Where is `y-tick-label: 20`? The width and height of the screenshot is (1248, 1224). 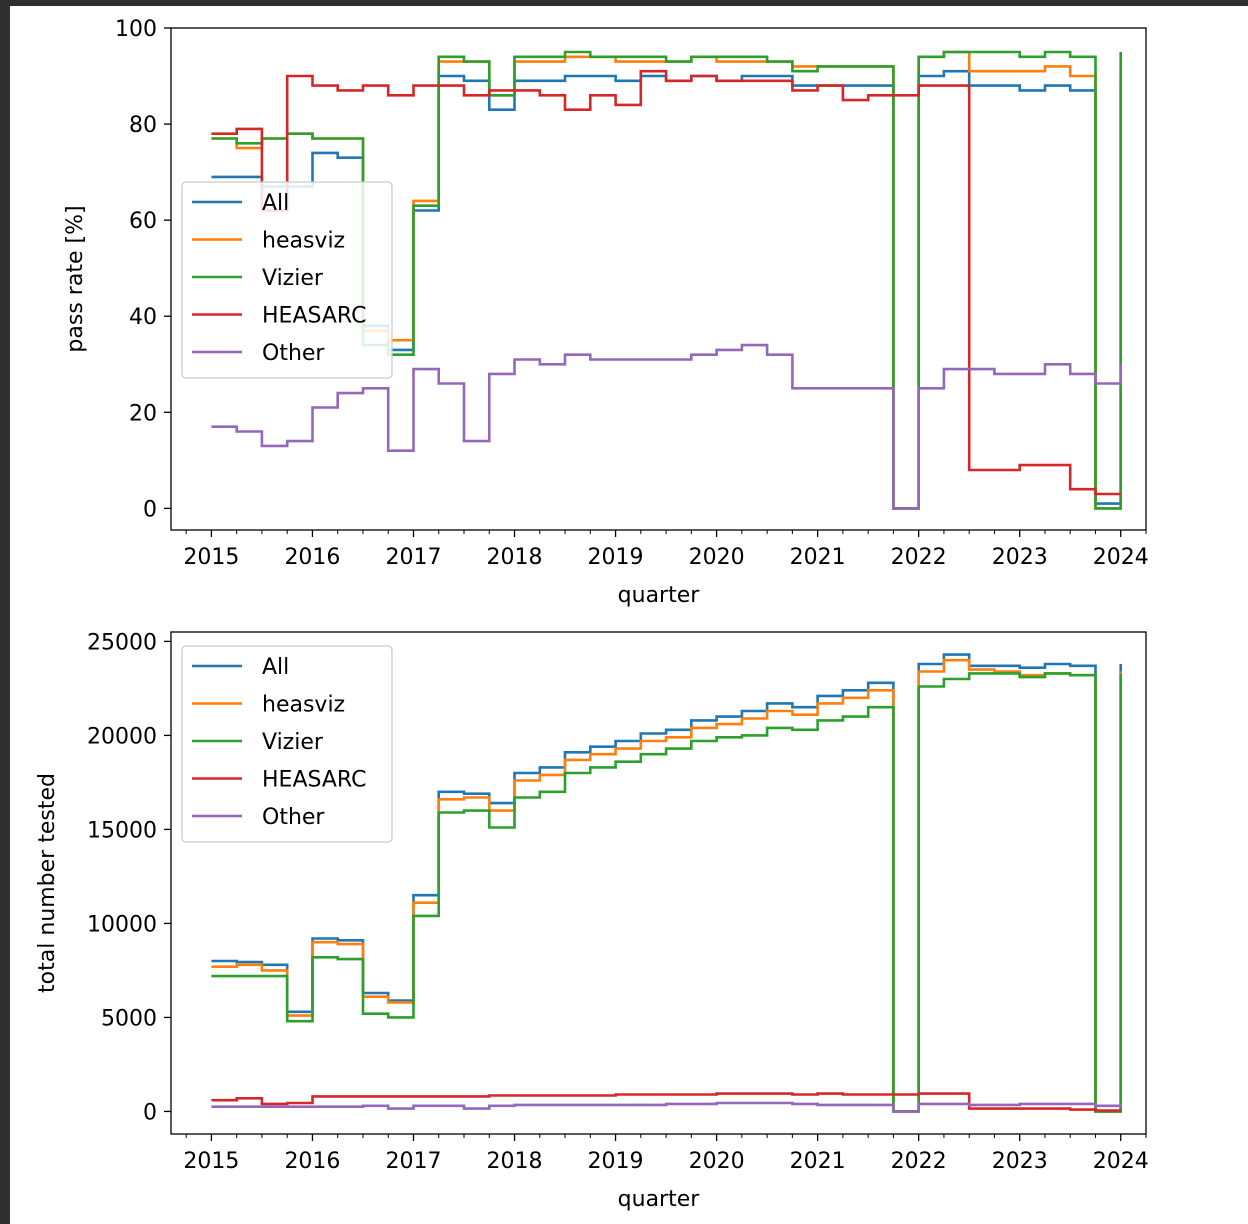 y-tick-label: 20 is located at coordinates (143, 413).